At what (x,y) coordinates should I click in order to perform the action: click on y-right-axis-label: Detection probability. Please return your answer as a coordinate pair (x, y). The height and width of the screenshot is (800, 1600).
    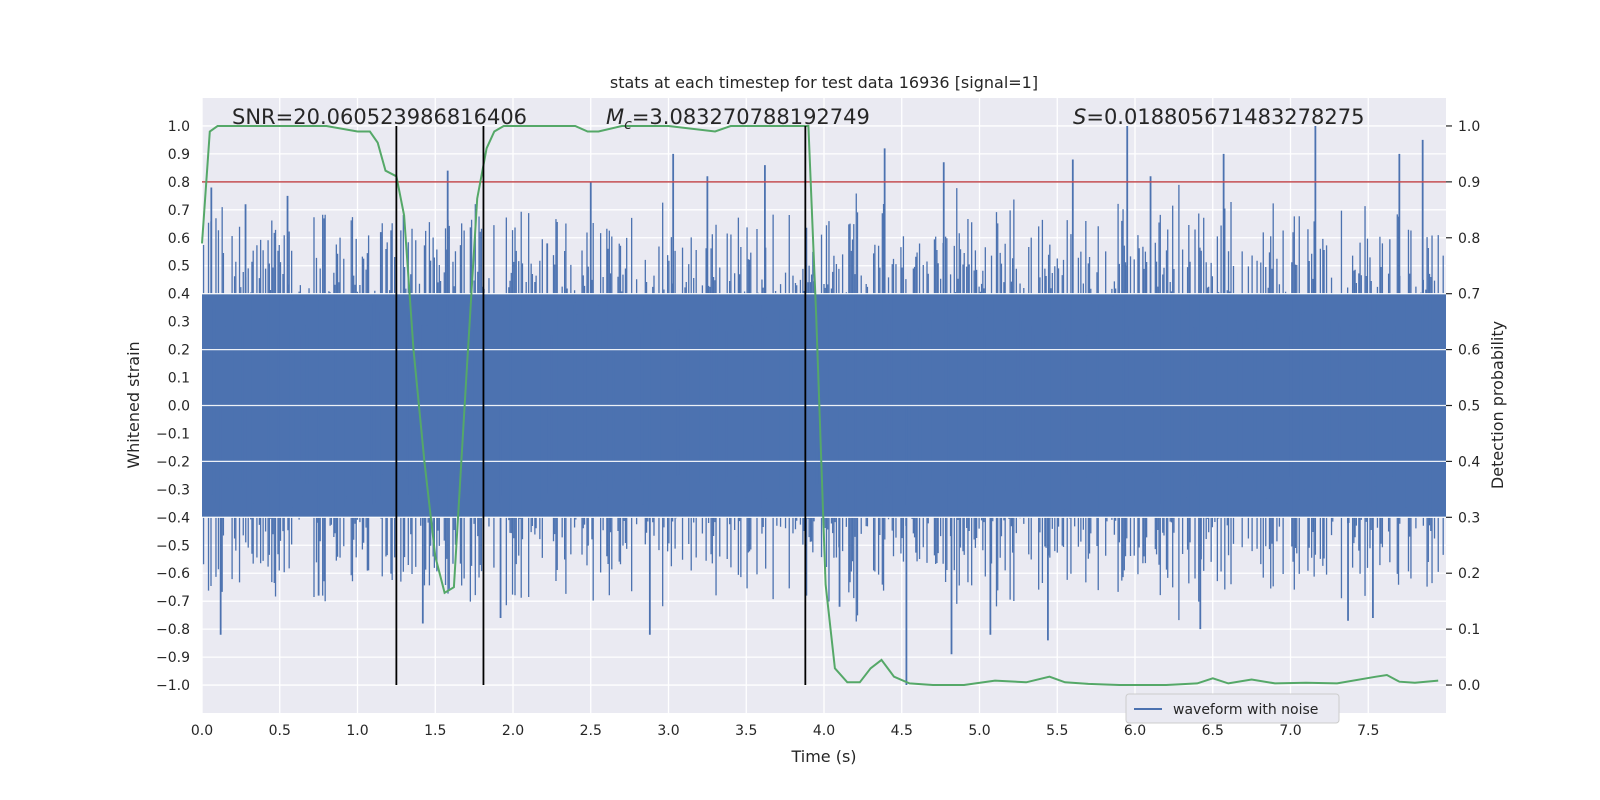
    Looking at the image, I should click on (1497, 405).